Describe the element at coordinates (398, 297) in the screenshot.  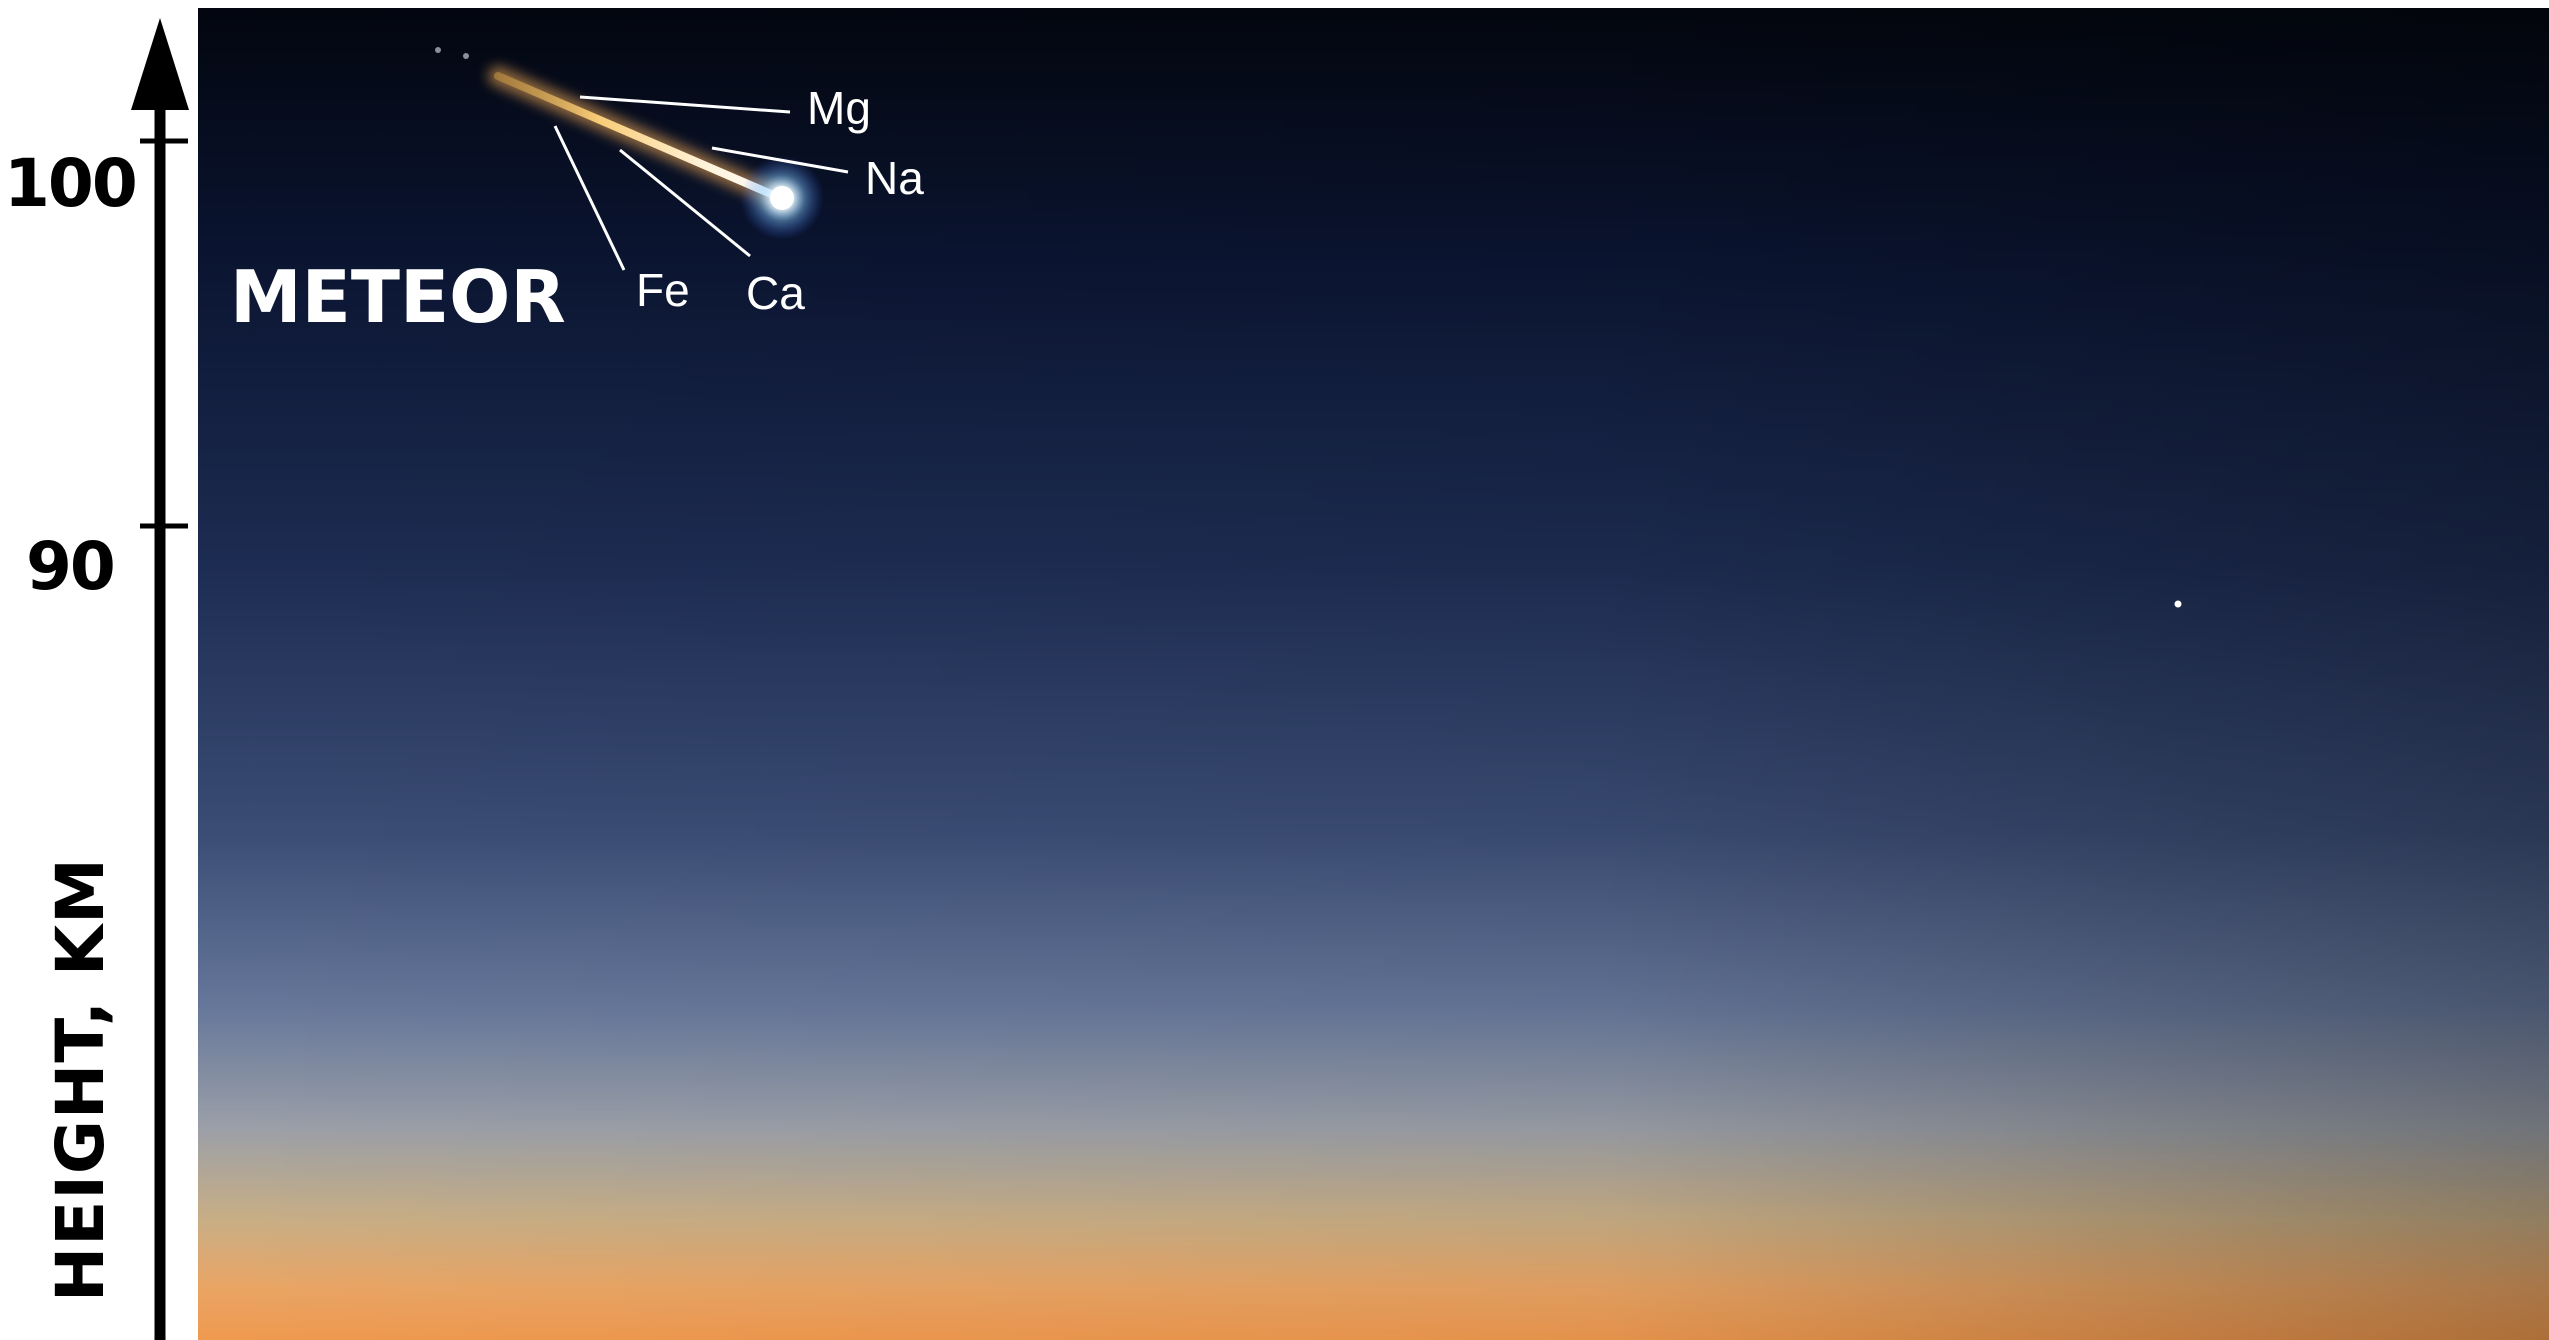
I see `meteor-label: METEOR` at that location.